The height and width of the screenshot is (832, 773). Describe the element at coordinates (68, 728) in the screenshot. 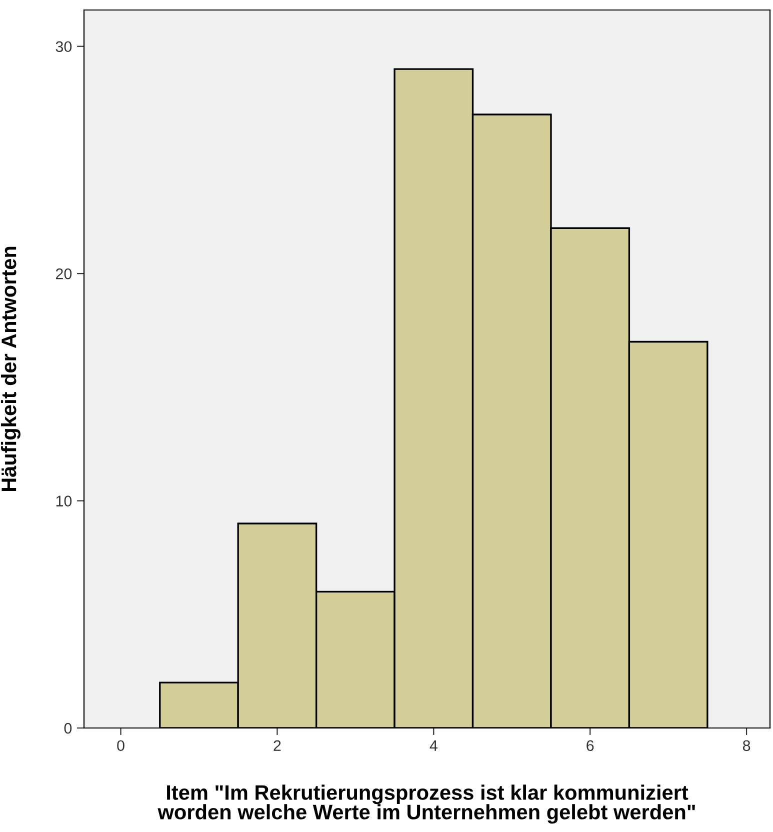

I see `y-tick-label: 0` at that location.